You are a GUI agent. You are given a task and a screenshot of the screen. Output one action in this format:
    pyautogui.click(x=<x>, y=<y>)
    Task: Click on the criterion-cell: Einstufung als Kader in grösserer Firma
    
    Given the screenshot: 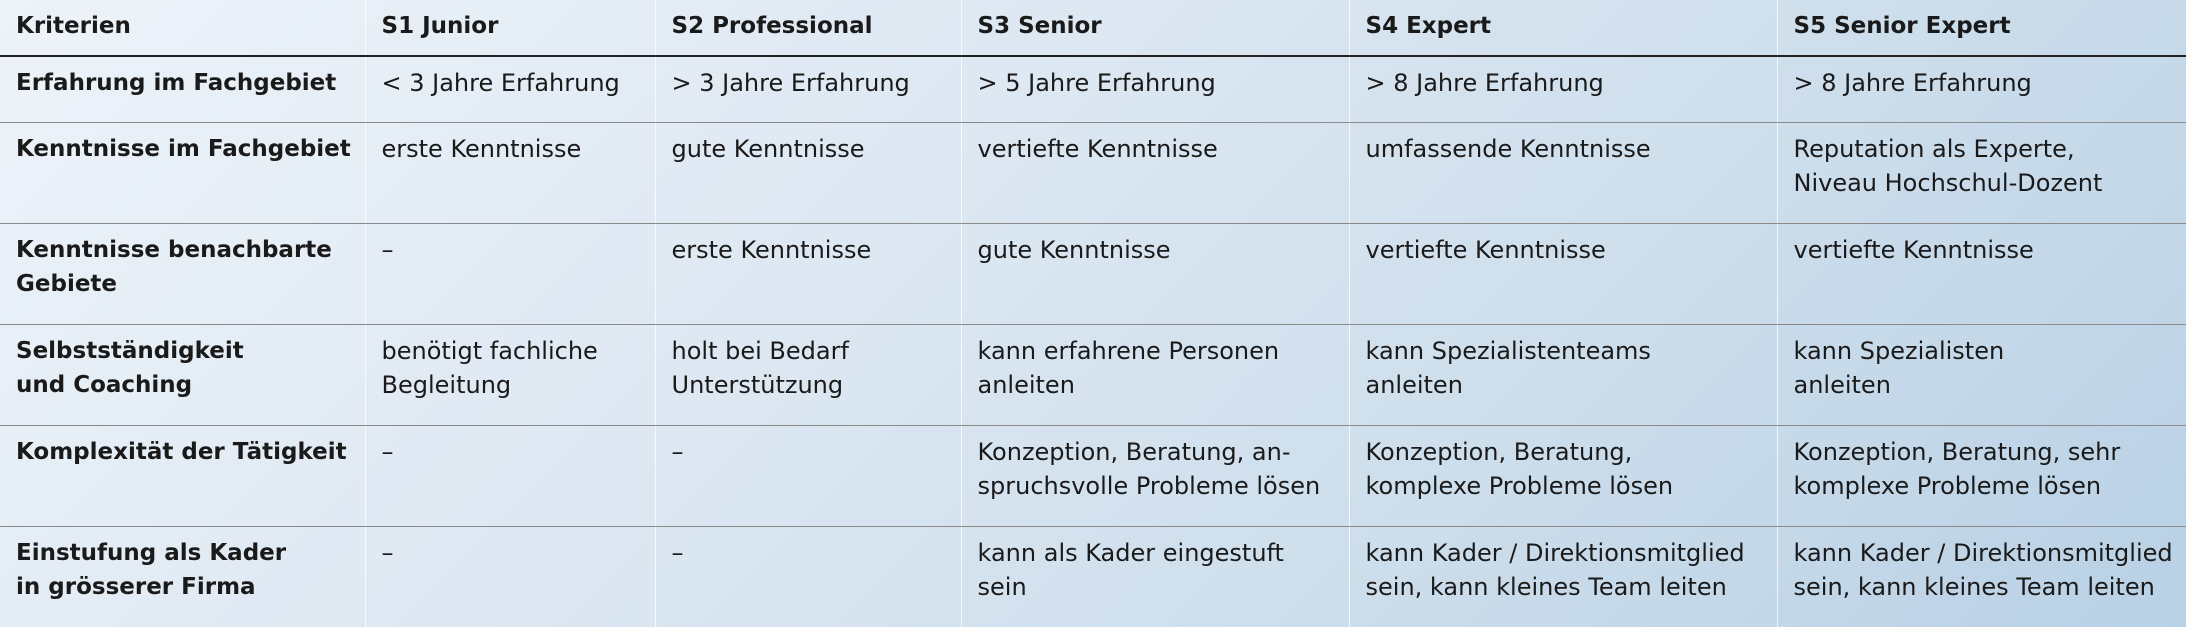 What is the action you would take?
    pyautogui.click(x=182, y=576)
    